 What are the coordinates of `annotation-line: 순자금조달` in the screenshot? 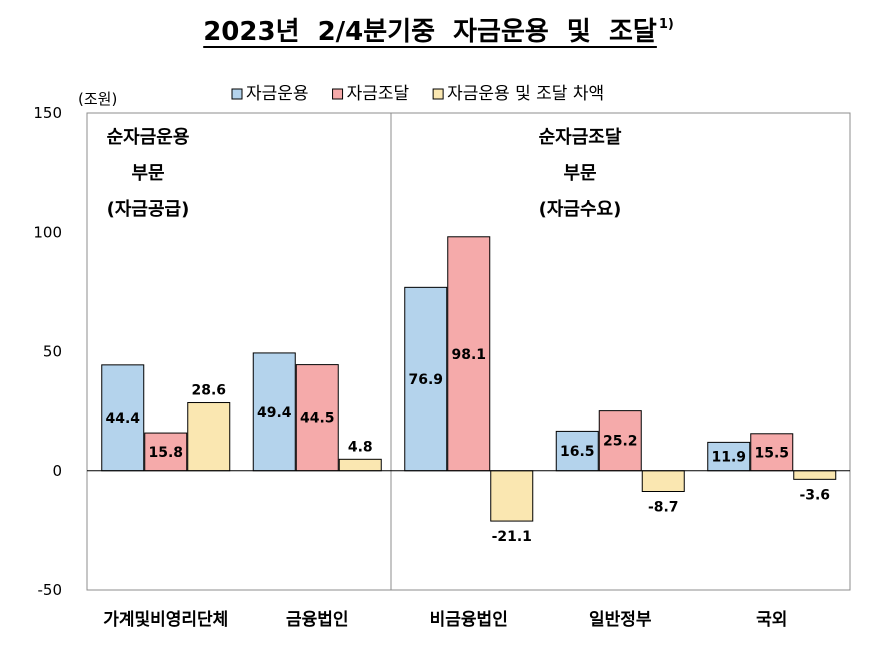 It's located at (580, 137).